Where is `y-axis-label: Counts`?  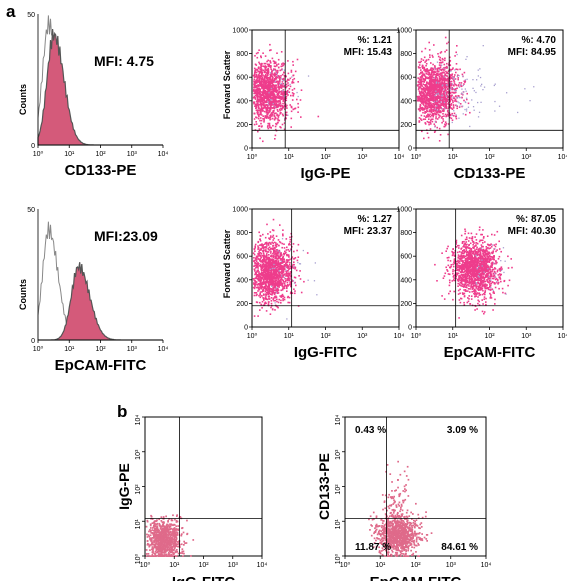 y-axis-label: Counts is located at coordinates (23, 294).